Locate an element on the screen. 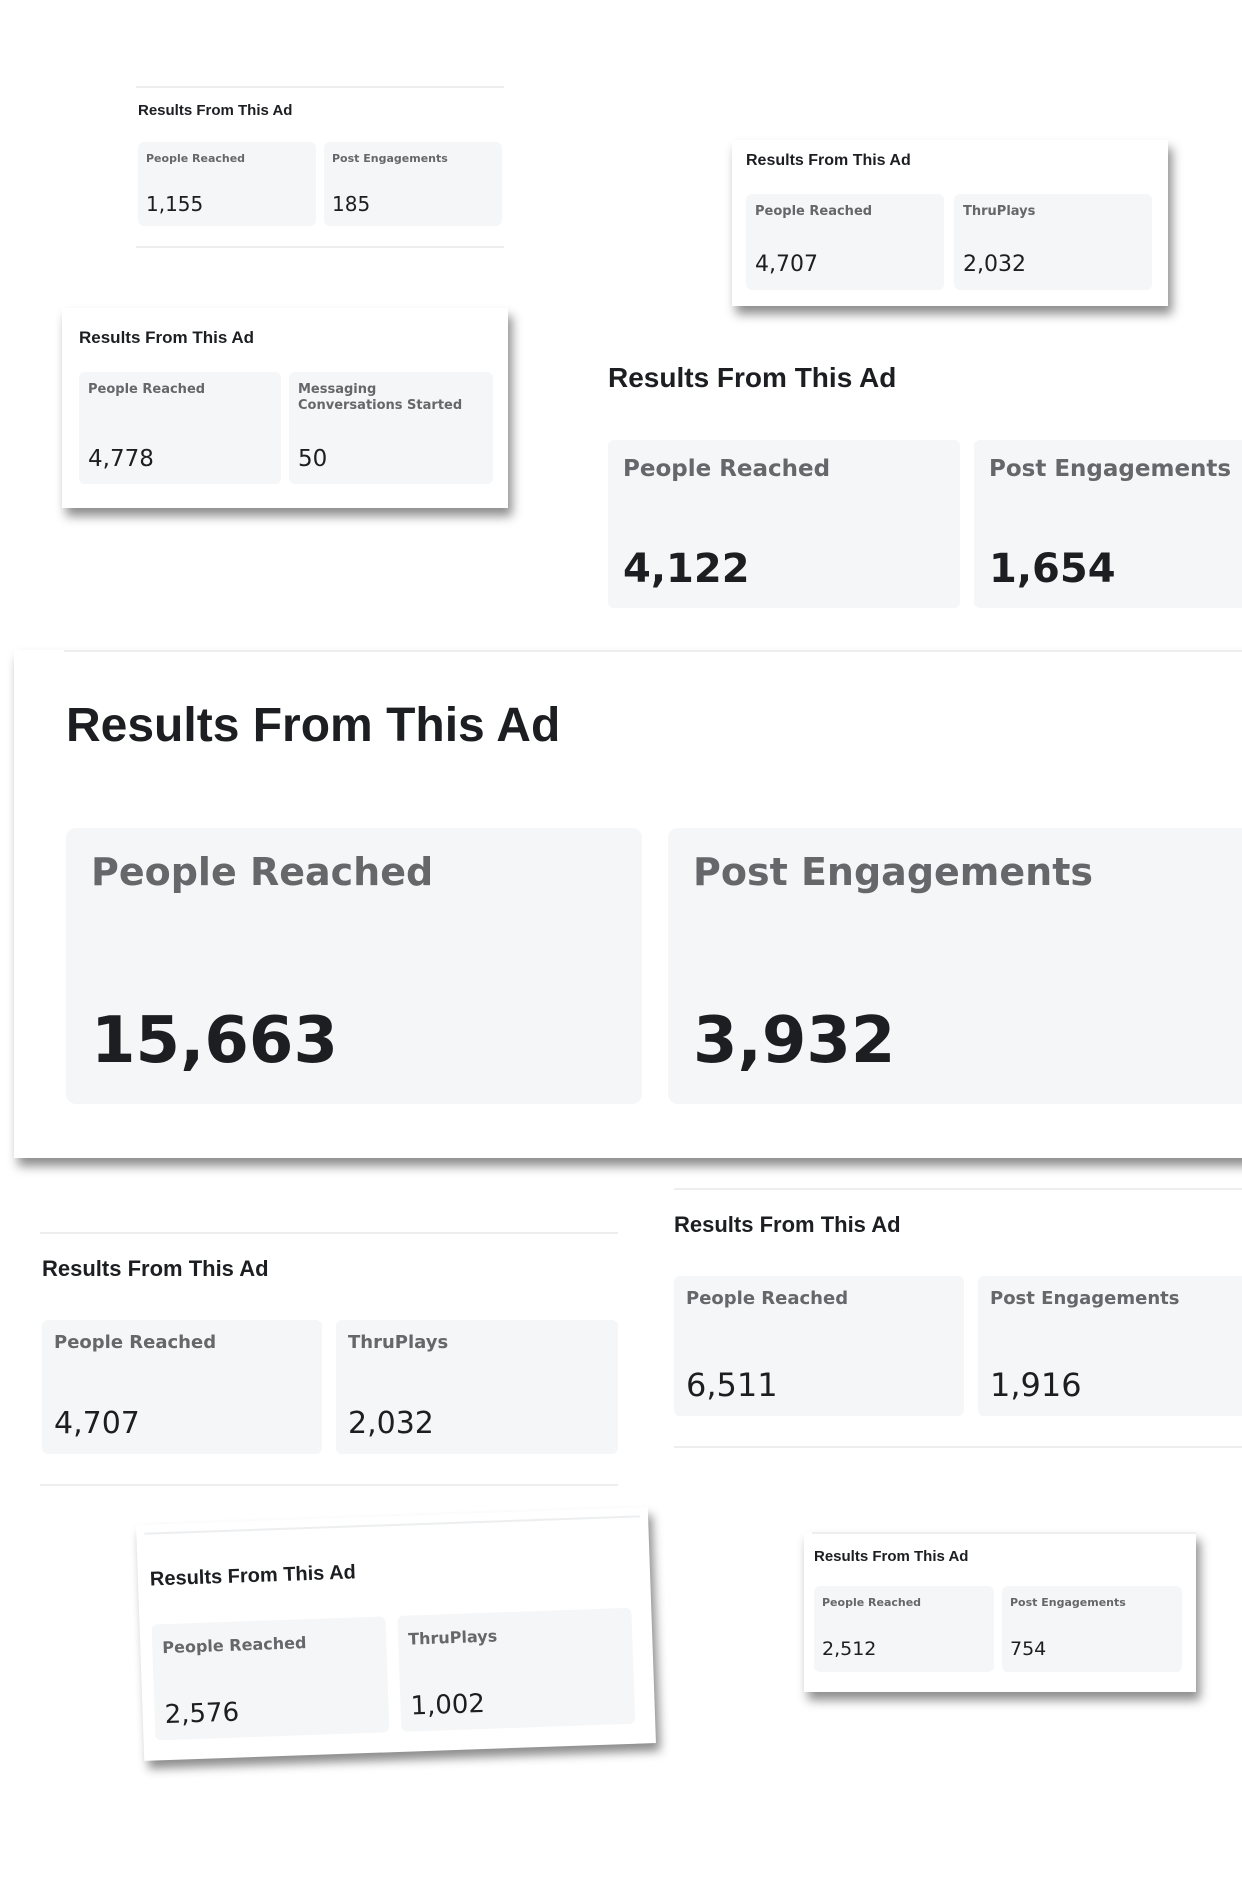  metric-tile-post-engagements: Post Engagements 754 is located at coordinates (1092, 1629).